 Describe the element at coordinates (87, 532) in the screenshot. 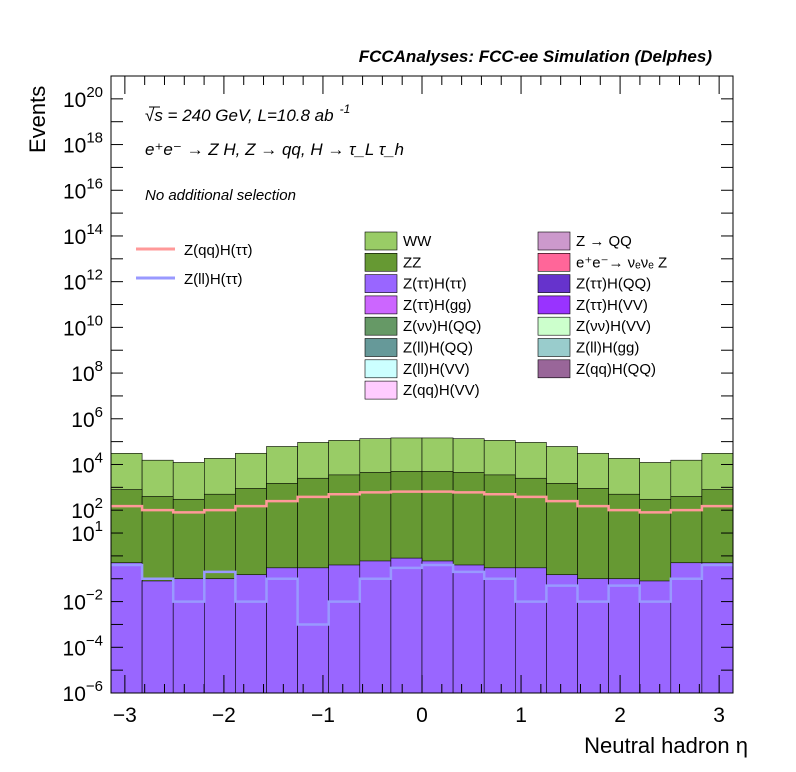

I see `y-tick-label: 10¹` at that location.